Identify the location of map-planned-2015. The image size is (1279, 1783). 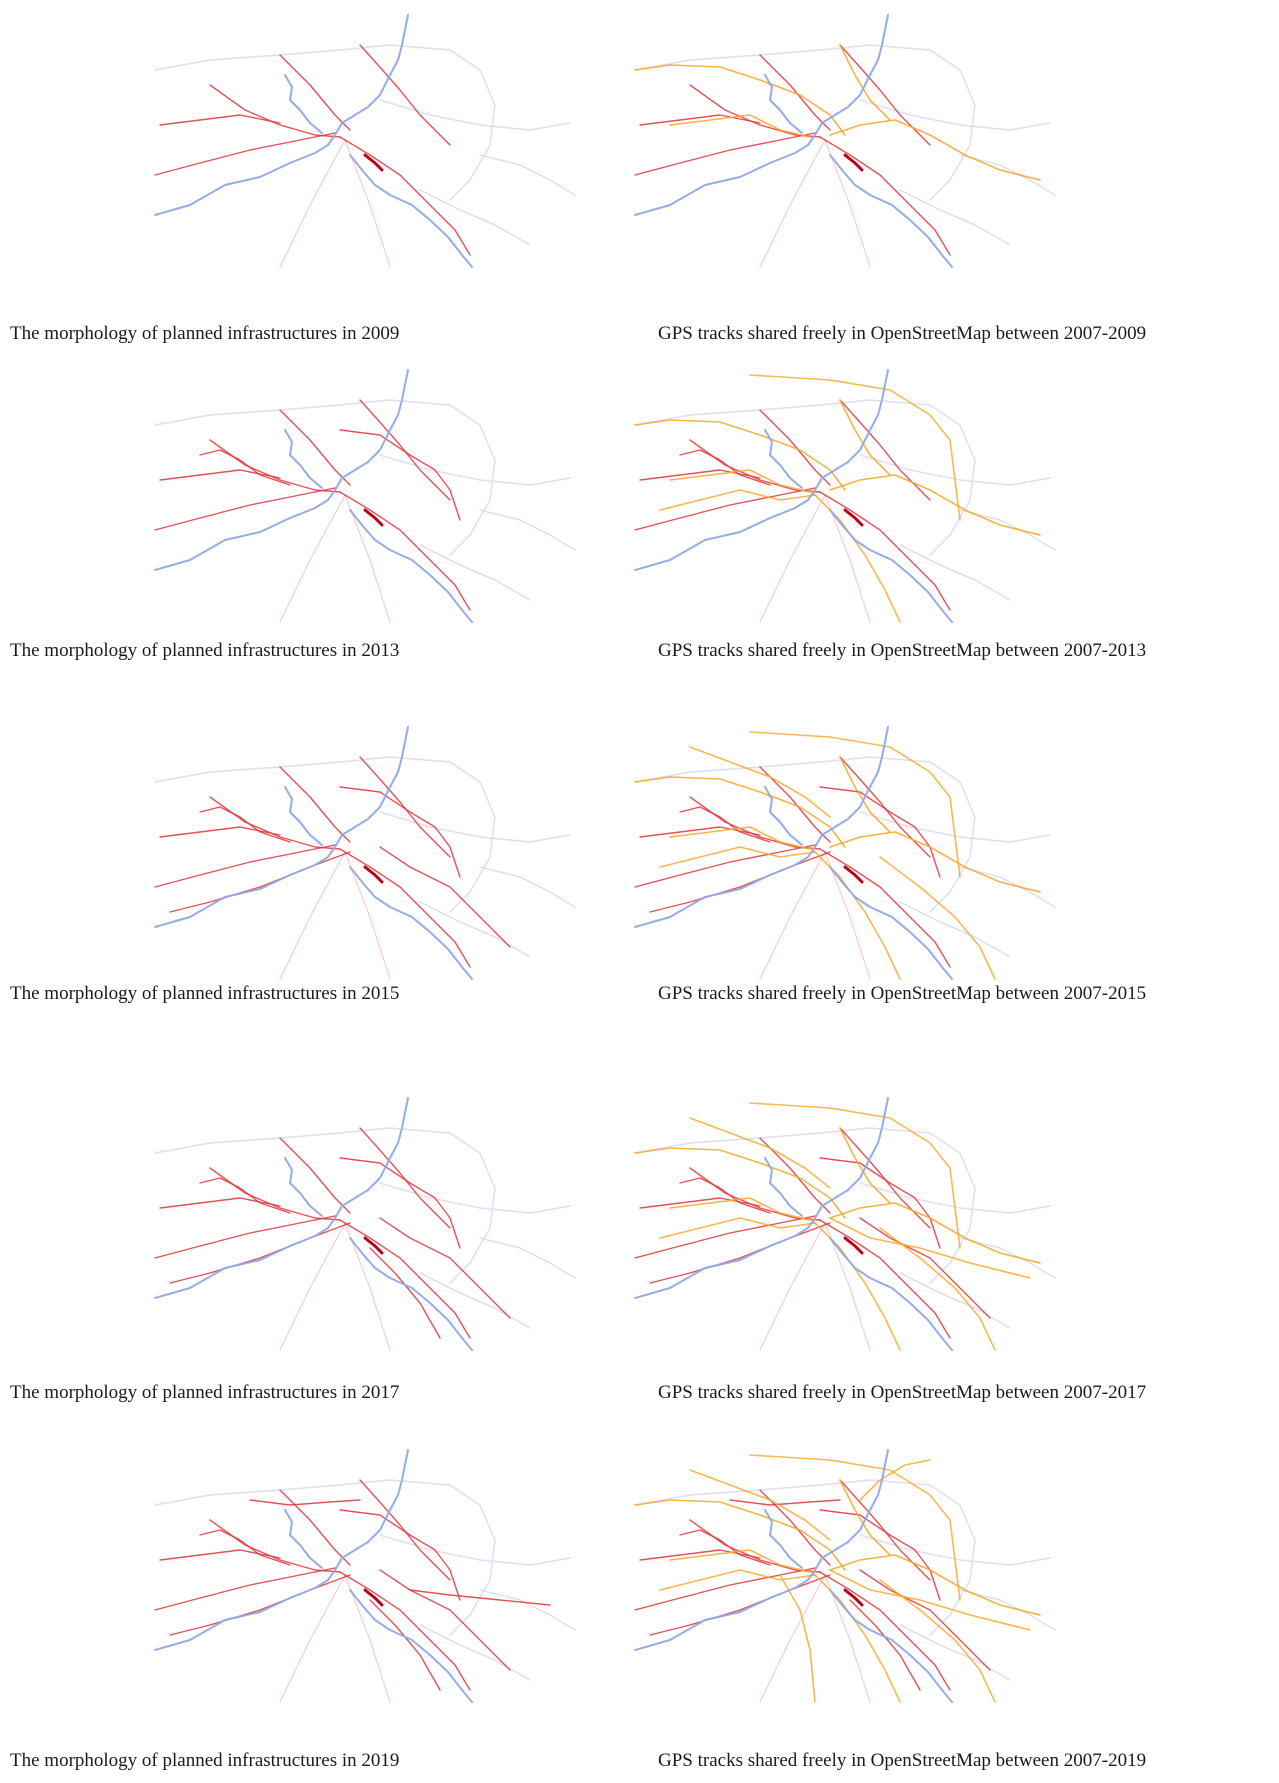
(365, 849).